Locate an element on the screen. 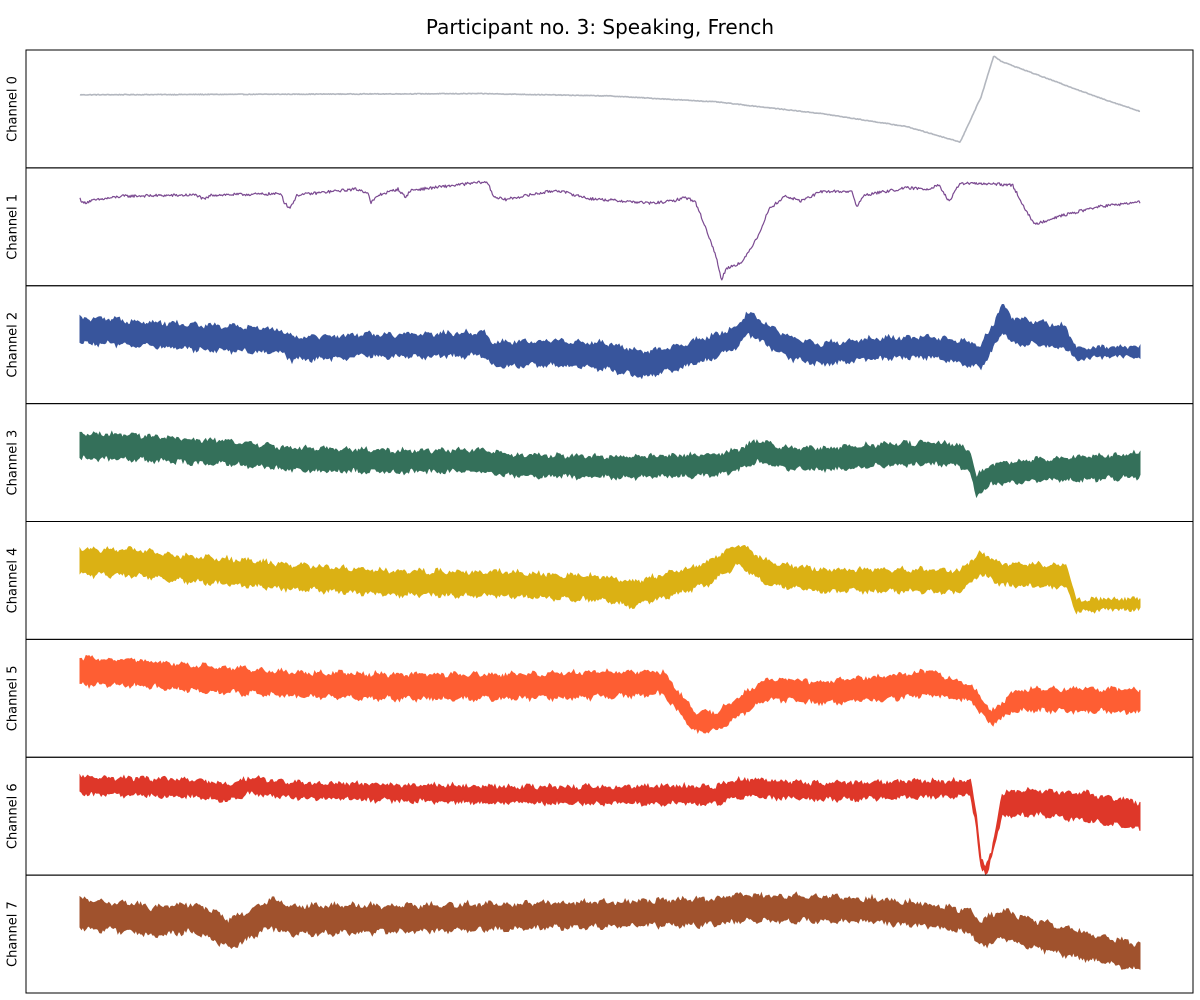 Image resolution: width=1200 pixels, height=1000 pixels. channel-6-frame is located at coordinates (609, 816).